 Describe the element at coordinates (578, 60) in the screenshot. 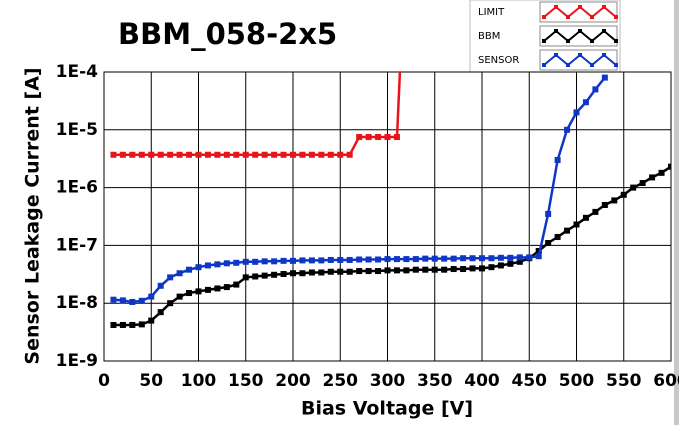

I see `legend-swatch-box` at that location.